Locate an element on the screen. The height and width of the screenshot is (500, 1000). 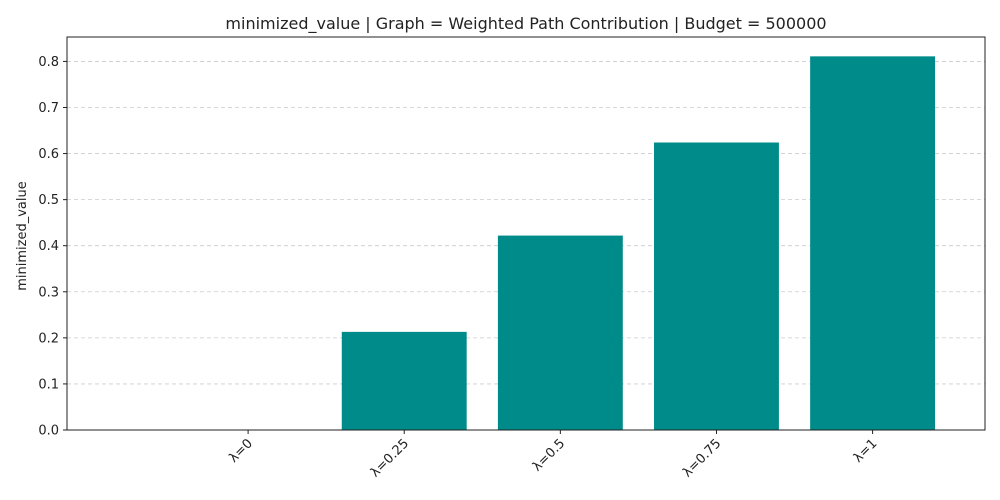
x-tick-label: λ=0.5 is located at coordinates (549, 455).